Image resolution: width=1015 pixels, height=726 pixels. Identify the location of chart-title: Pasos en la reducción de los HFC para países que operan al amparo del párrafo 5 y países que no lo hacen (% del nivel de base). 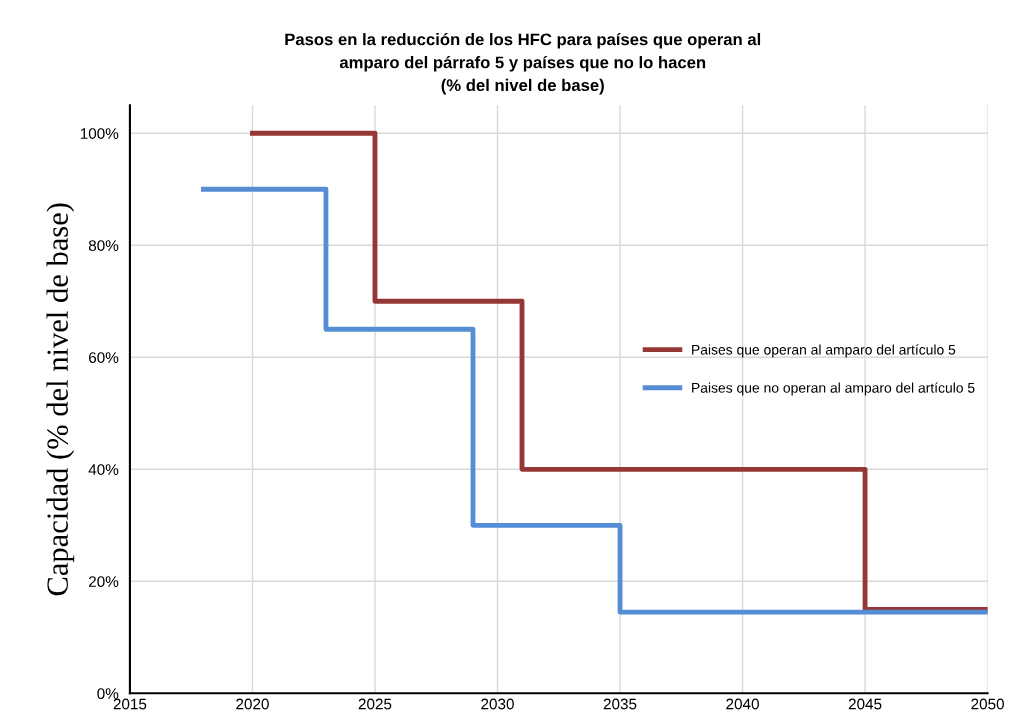
(523, 63).